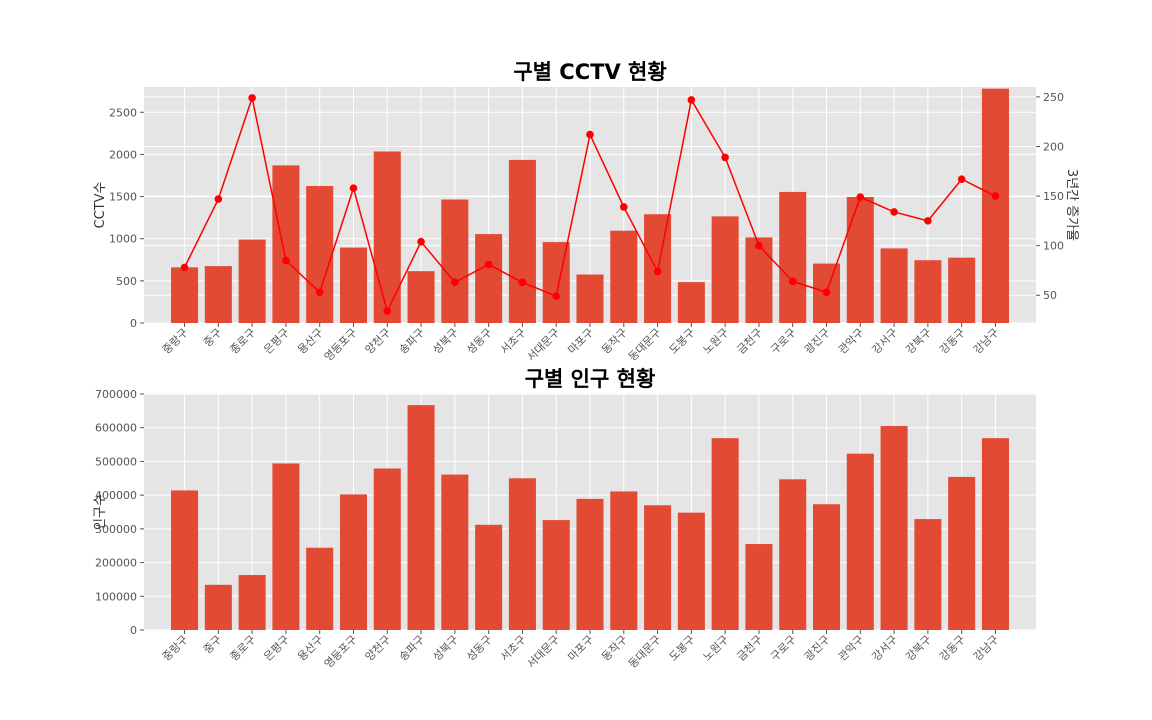 This screenshot has width=1152, height=720. What do you see at coordinates (219, 199) in the screenshot?
I see `growth-point-중구` at bounding box center [219, 199].